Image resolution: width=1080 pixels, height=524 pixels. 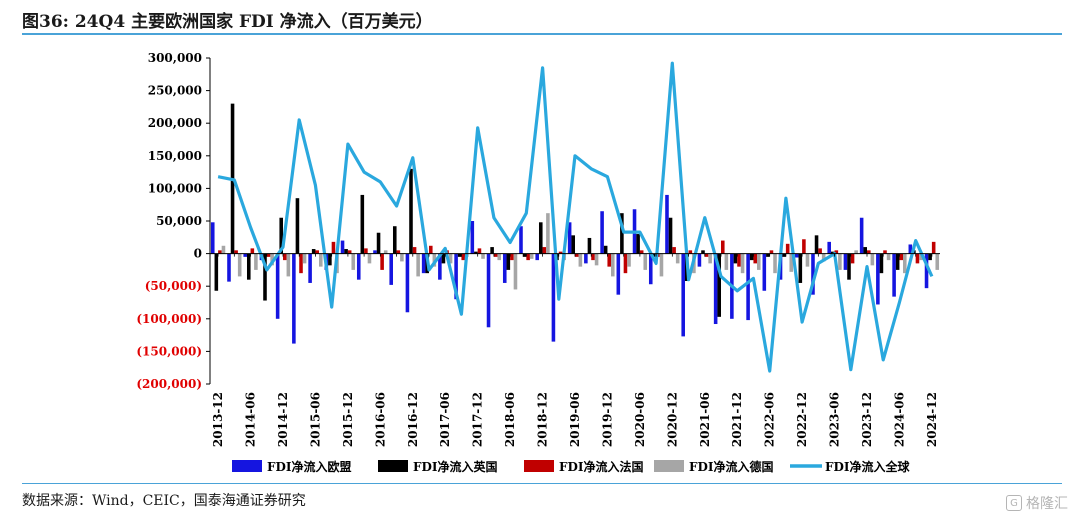 What do you see at coordinates (584, 466) in the screenshot?
I see `legend-item-fr: FDI净流入法国` at bounding box center [584, 466].